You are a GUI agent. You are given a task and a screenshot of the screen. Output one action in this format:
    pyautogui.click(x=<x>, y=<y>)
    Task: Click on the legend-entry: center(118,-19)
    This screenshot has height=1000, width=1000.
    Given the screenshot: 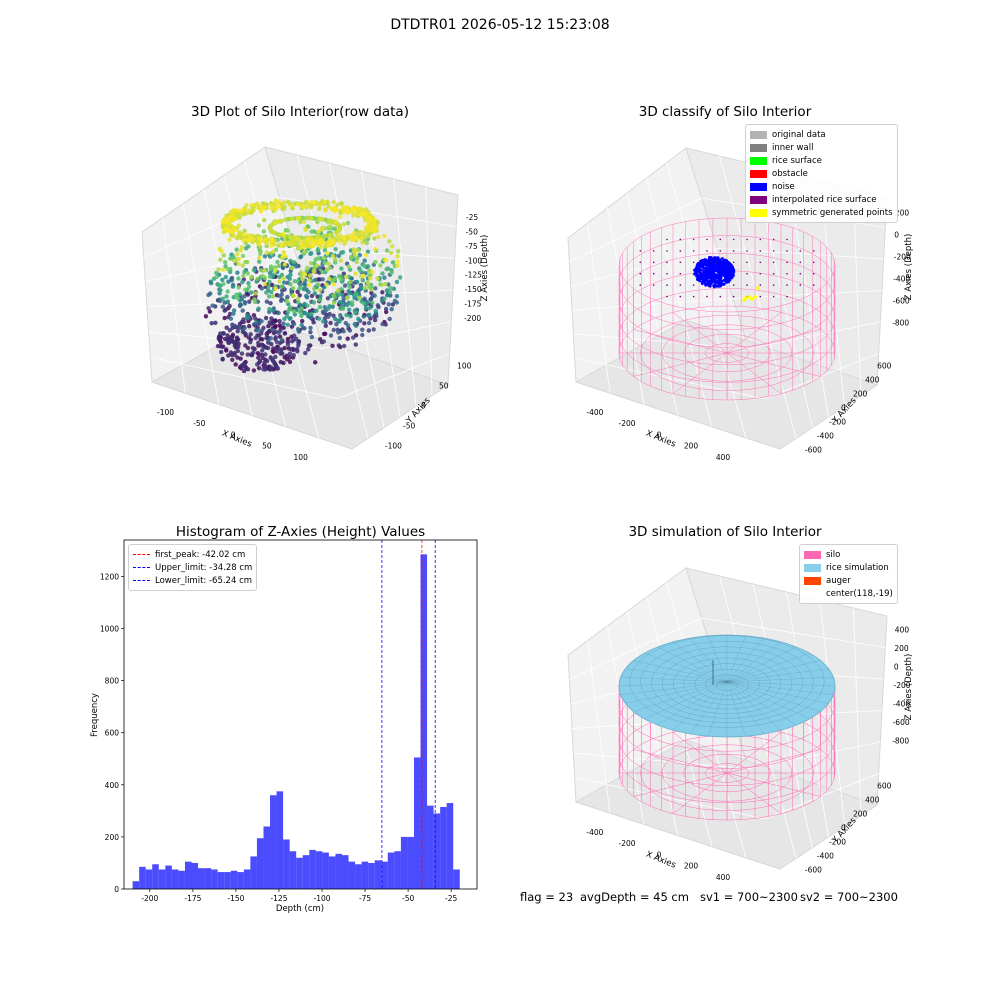 What is the action you would take?
    pyautogui.click(x=848, y=593)
    